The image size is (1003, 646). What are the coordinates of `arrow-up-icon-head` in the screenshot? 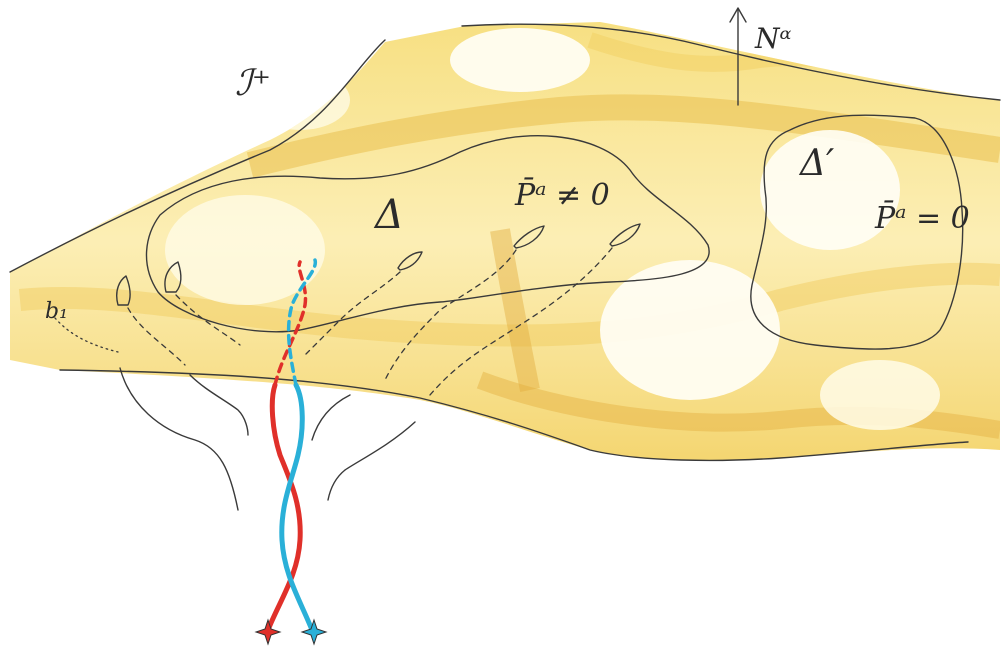 It's located at (738, 15).